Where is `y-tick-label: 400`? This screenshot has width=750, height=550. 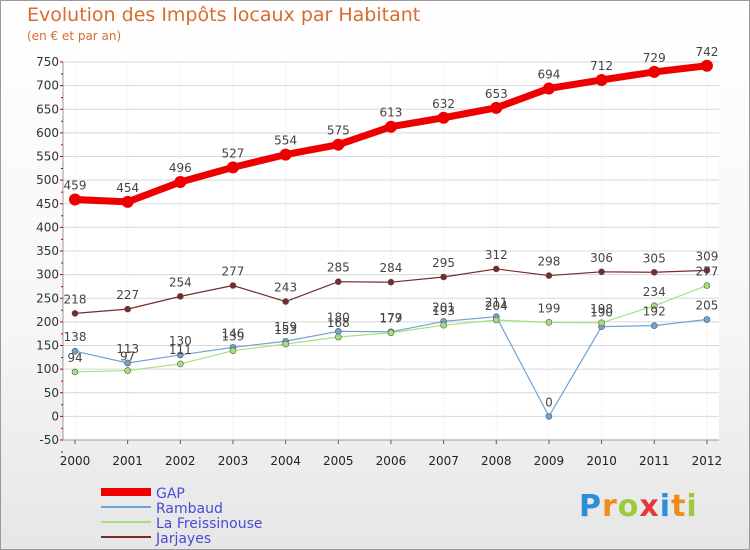 y-tick-label: 400 is located at coordinates (47, 227).